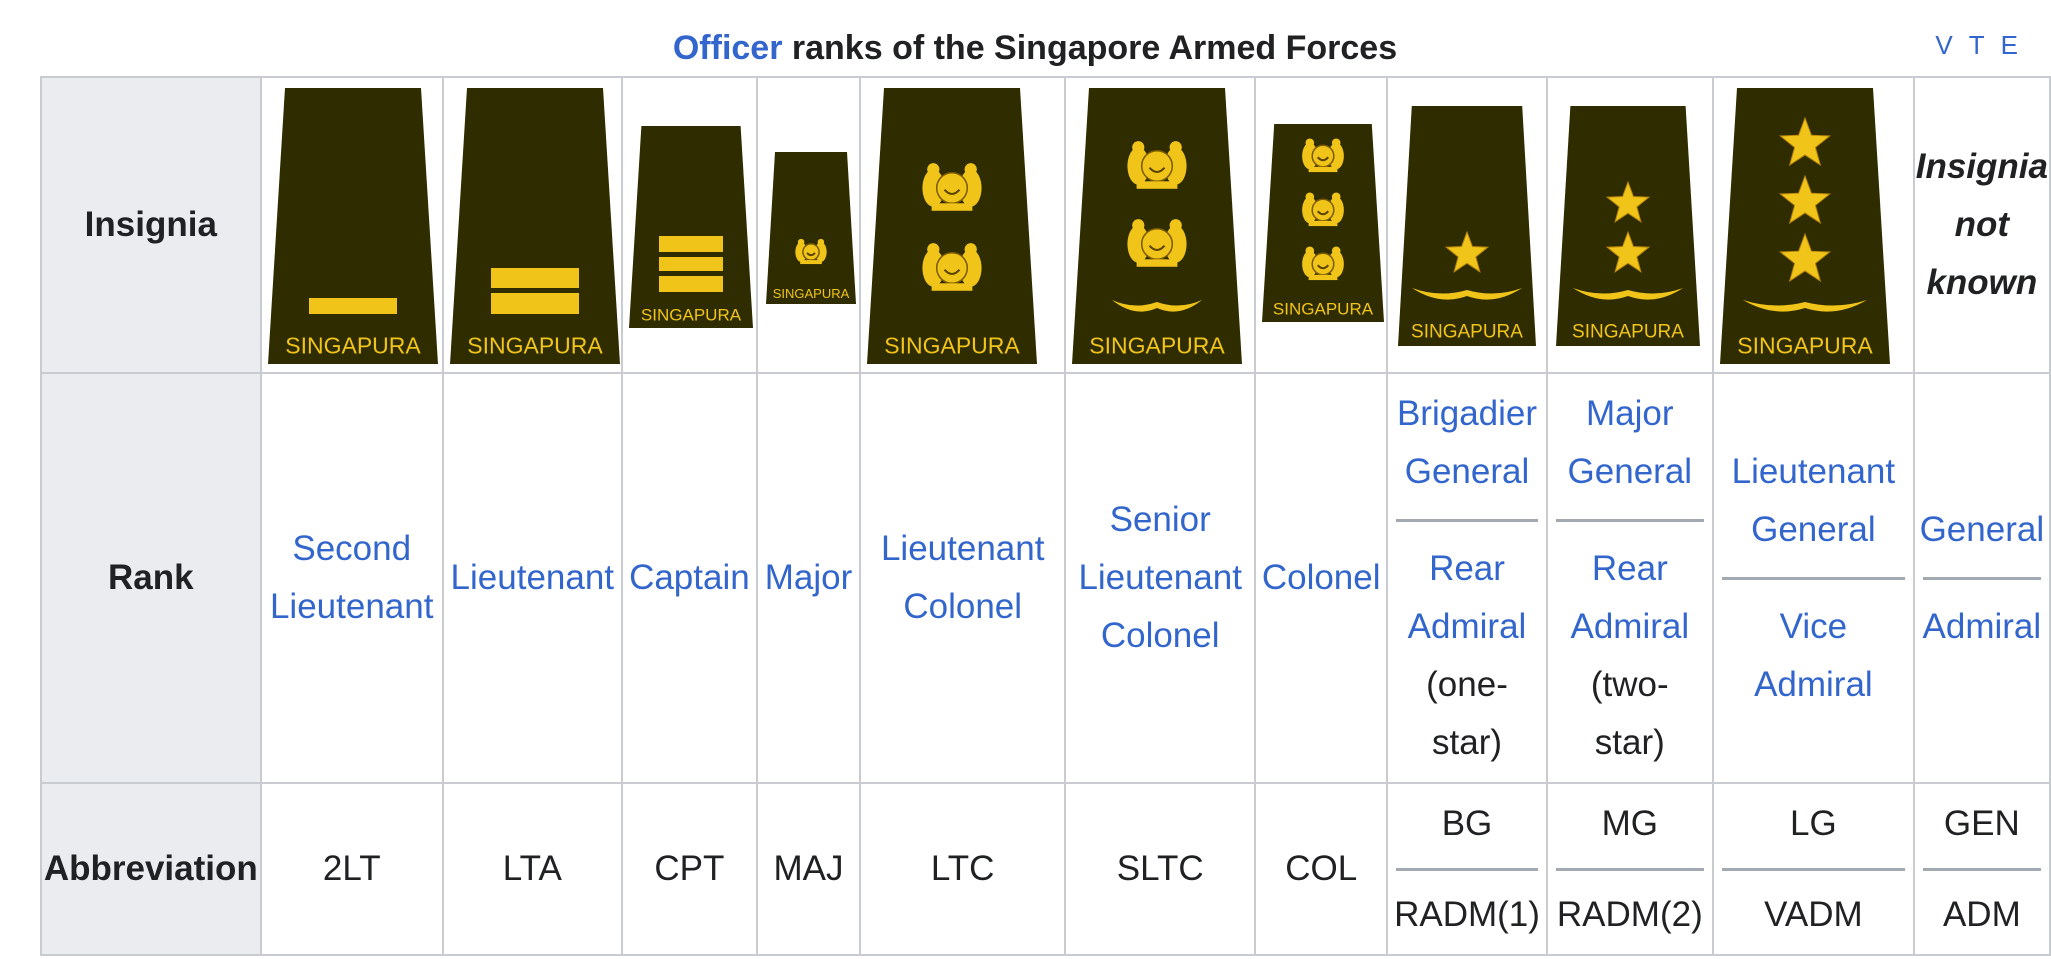  What do you see at coordinates (1813, 500) in the screenshot?
I see `rank-link-lieutenant-general: Lieutenant General` at bounding box center [1813, 500].